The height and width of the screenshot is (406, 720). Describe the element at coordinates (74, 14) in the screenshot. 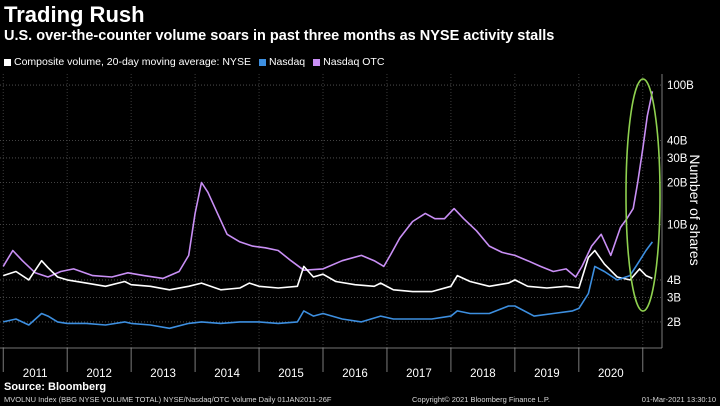

I see `chart-title: Trading Rush` at that location.